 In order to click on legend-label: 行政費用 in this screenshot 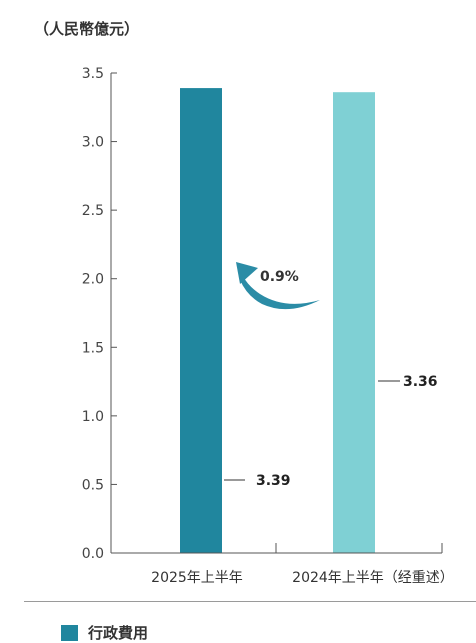, I will do `click(118, 633)`.